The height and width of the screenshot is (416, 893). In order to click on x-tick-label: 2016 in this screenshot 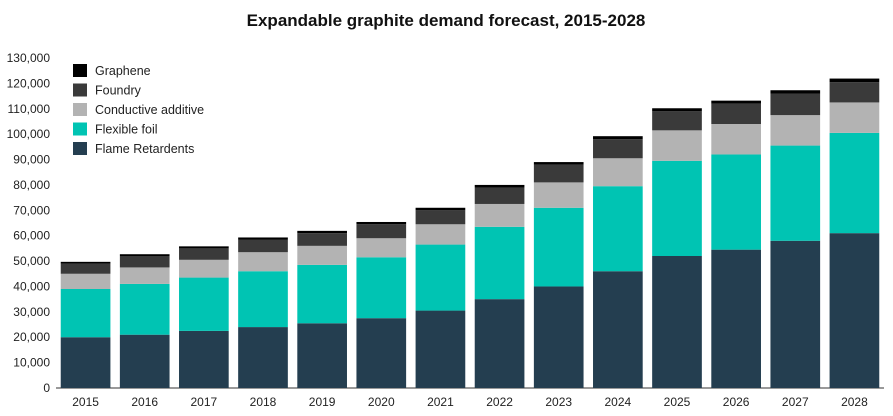, I will do `click(144, 402)`.